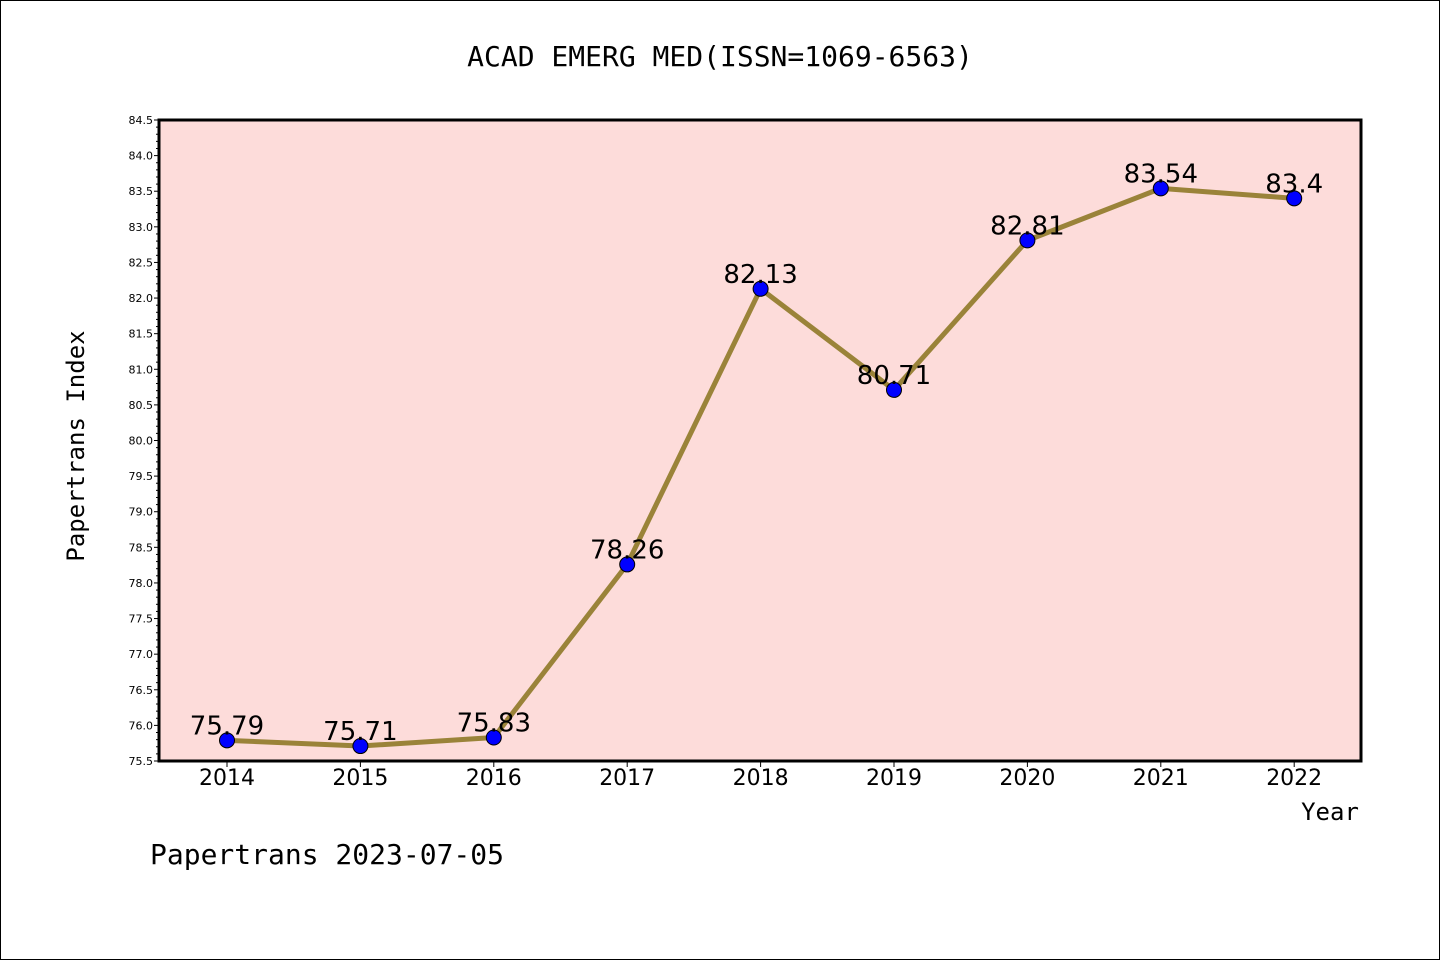  I want to click on y-tick-label: 78.5, so click(141, 547).